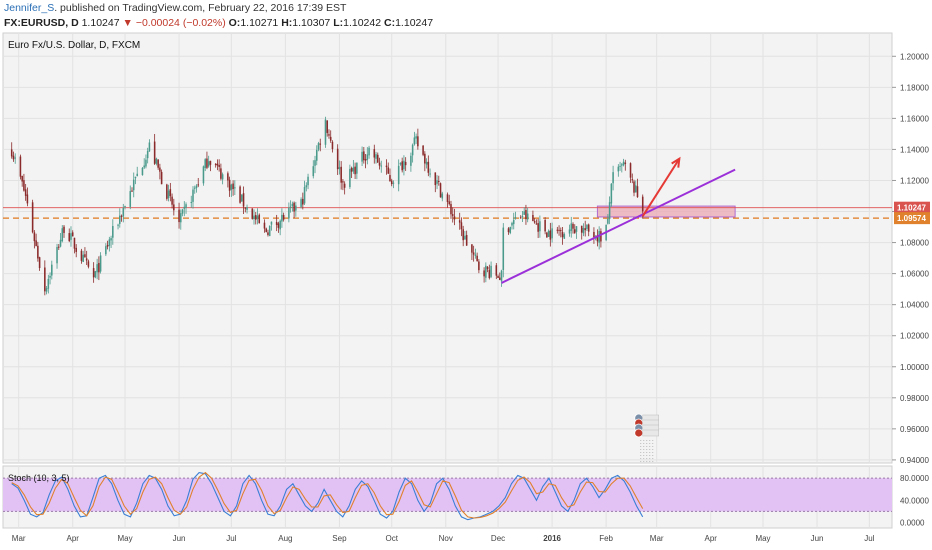 This screenshot has height=550, width=932. What do you see at coordinates (414, 23) in the screenshot?
I see `close-value: 1.10247` at bounding box center [414, 23].